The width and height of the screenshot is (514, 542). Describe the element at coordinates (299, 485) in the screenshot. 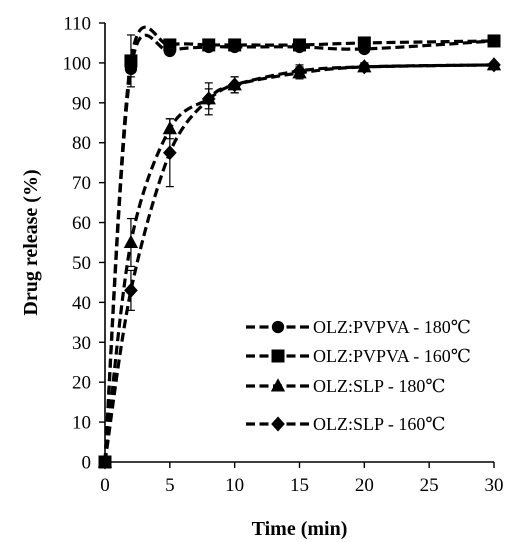

I see `x-tick-label-15: 15` at that location.